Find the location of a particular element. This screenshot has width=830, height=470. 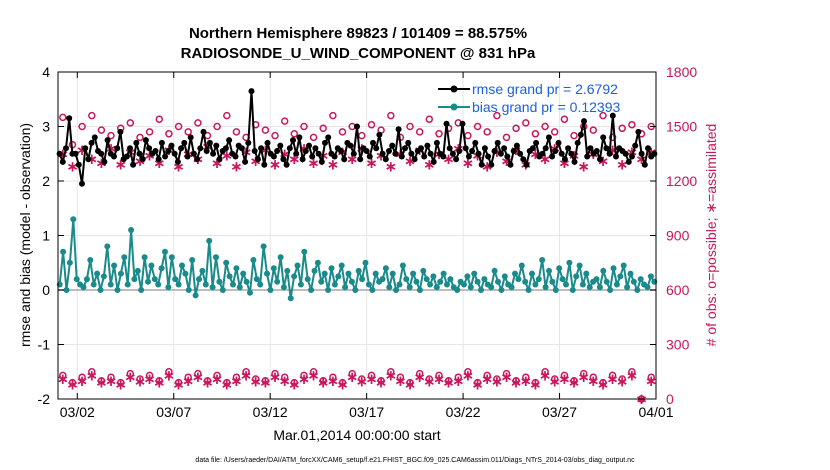

y-tick-right-label: 1500 is located at coordinates (681, 127).